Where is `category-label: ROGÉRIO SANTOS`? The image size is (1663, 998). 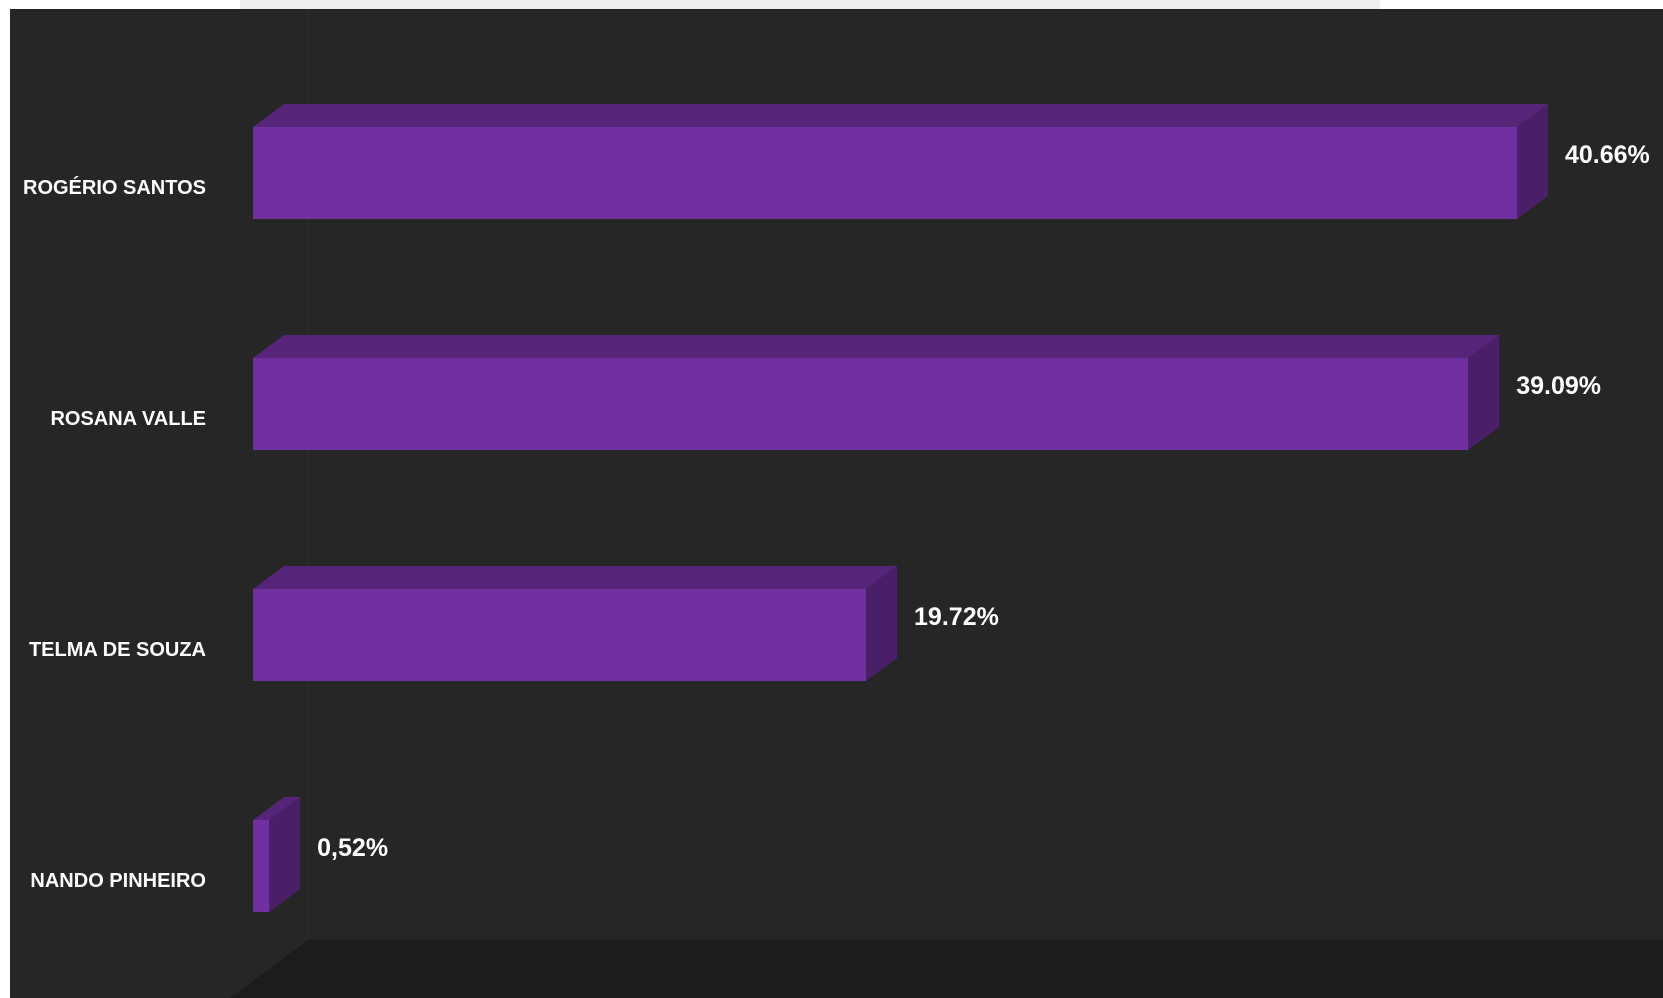
category-label: ROGÉRIO SANTOS is located at coordinates (114, 187).